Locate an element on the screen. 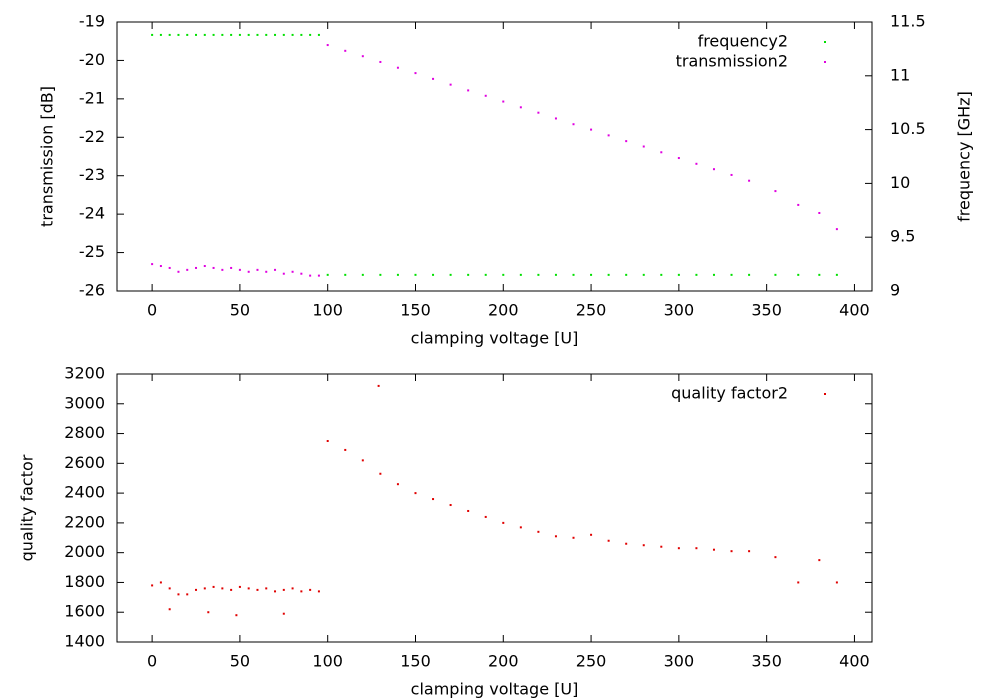 The image size is (1000, 700). x-tick-label: 250 is located at coordinates (591, 310).